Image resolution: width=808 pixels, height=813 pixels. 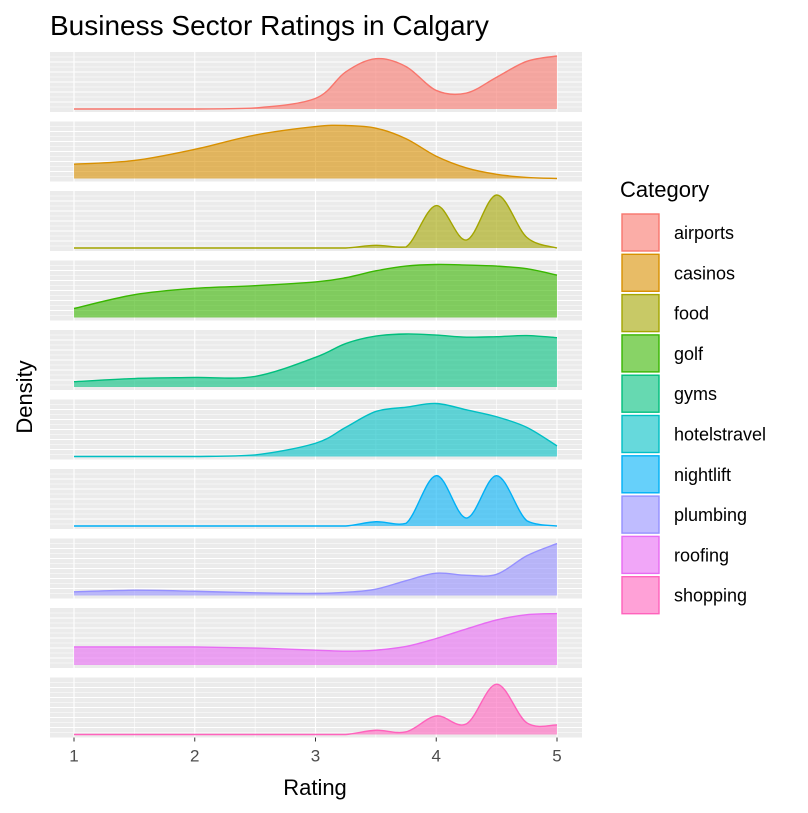 What do you see at coordinates (701, 555) in the screenshot?
I see `legend-label: roofing` at bounding box center [701, 555].